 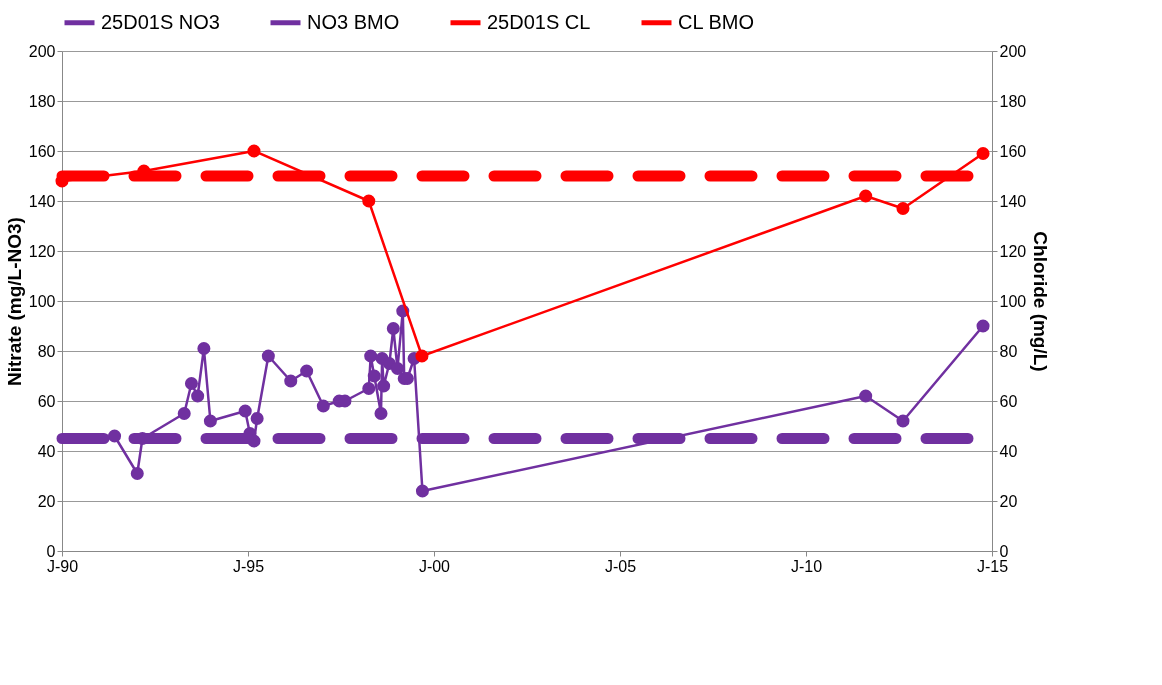 What do you see at coordinates (992, 566) in the screenshot?
I see `x-tick-label: J-15` at bounding box center [992, 566].